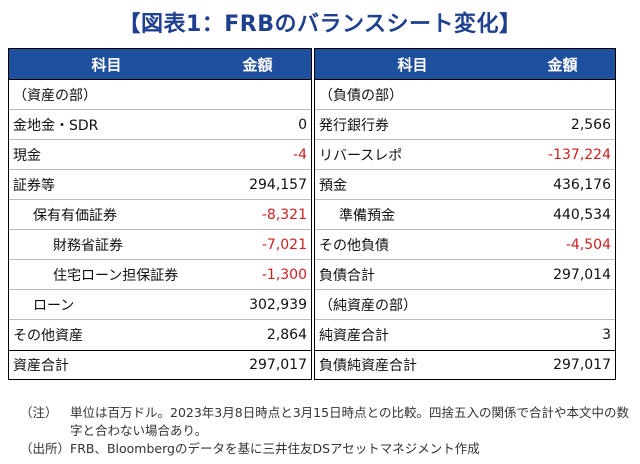  I want to click on liabilities-row-label: （負債の部）, so click(361, 95).